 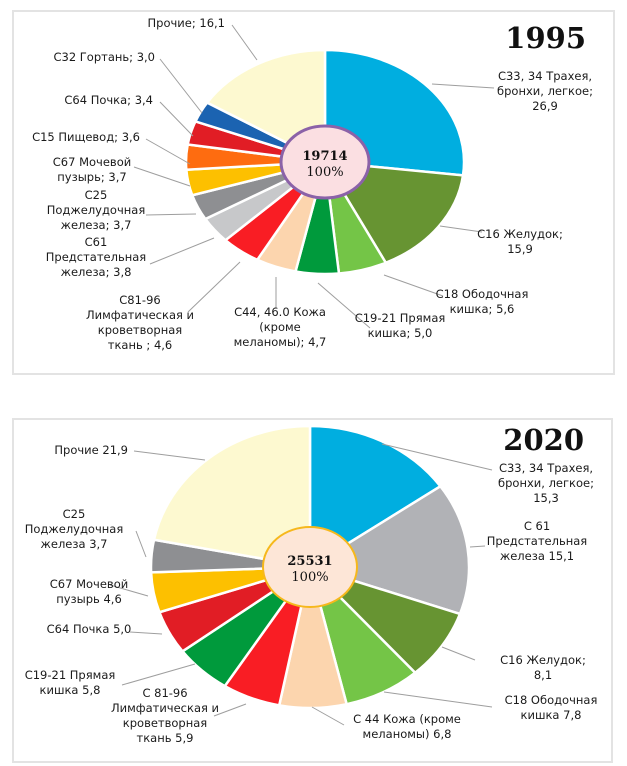 I want to click on pie-slice-trachea, so click(x=375, y=497).